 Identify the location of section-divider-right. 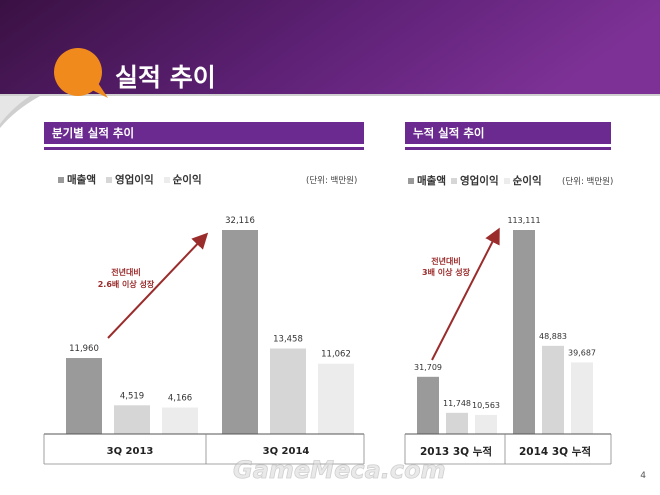
(508, 148).